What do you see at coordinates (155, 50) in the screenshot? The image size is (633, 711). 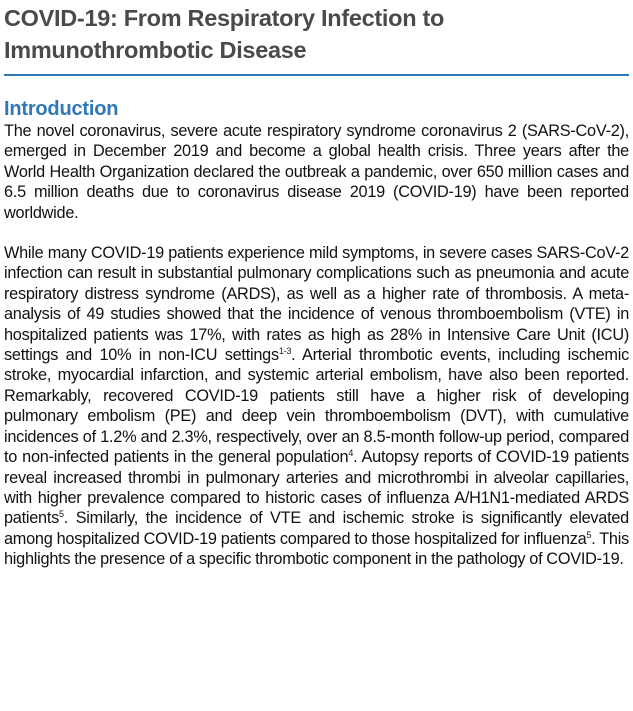 I see `article-title-line-2: Immunothrombotic Disease` at bounding box center [155, 50].